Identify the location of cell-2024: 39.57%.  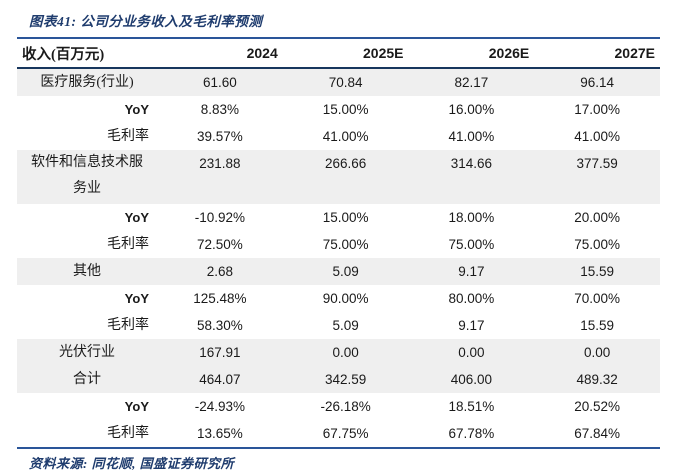
(219, 136).